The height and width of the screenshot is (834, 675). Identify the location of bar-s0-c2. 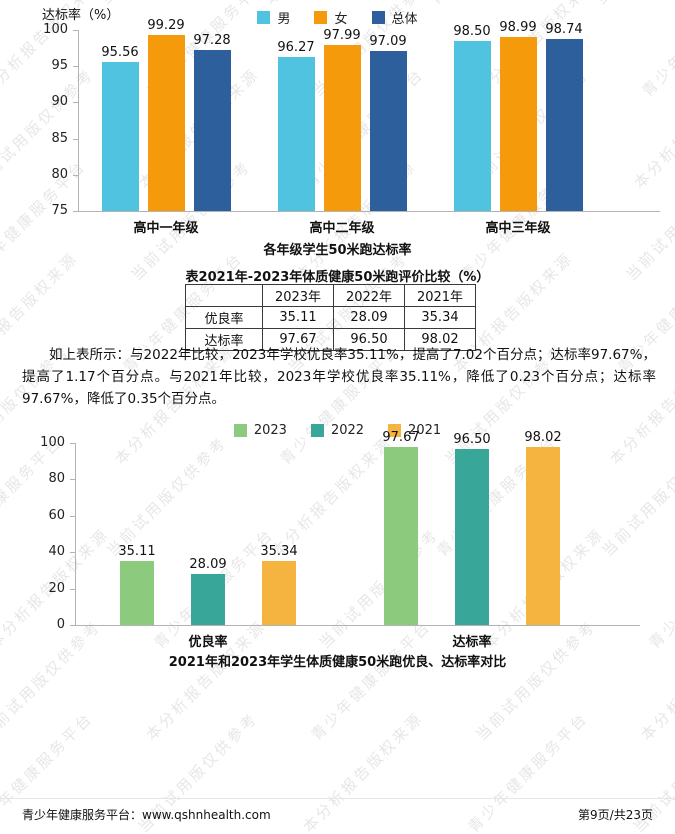
(472, 125).